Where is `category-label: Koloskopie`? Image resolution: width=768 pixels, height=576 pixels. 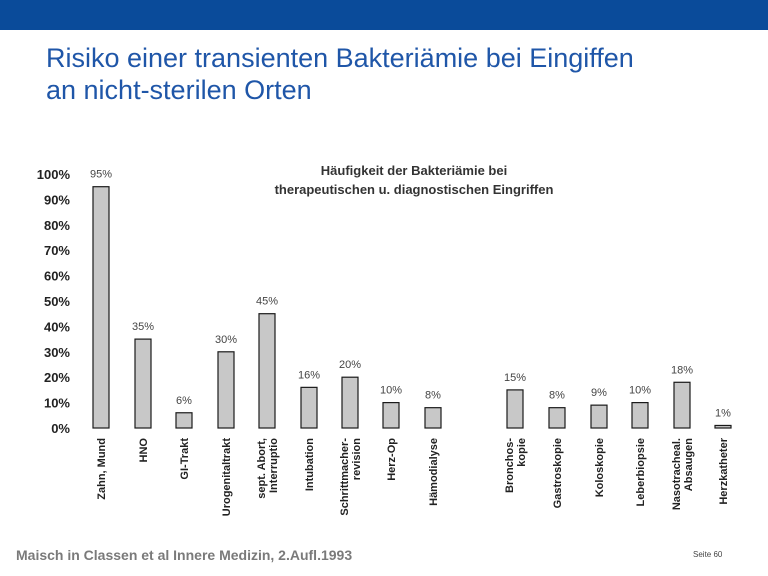
category-label: Koloskopie is located at coordinates (600, 467).